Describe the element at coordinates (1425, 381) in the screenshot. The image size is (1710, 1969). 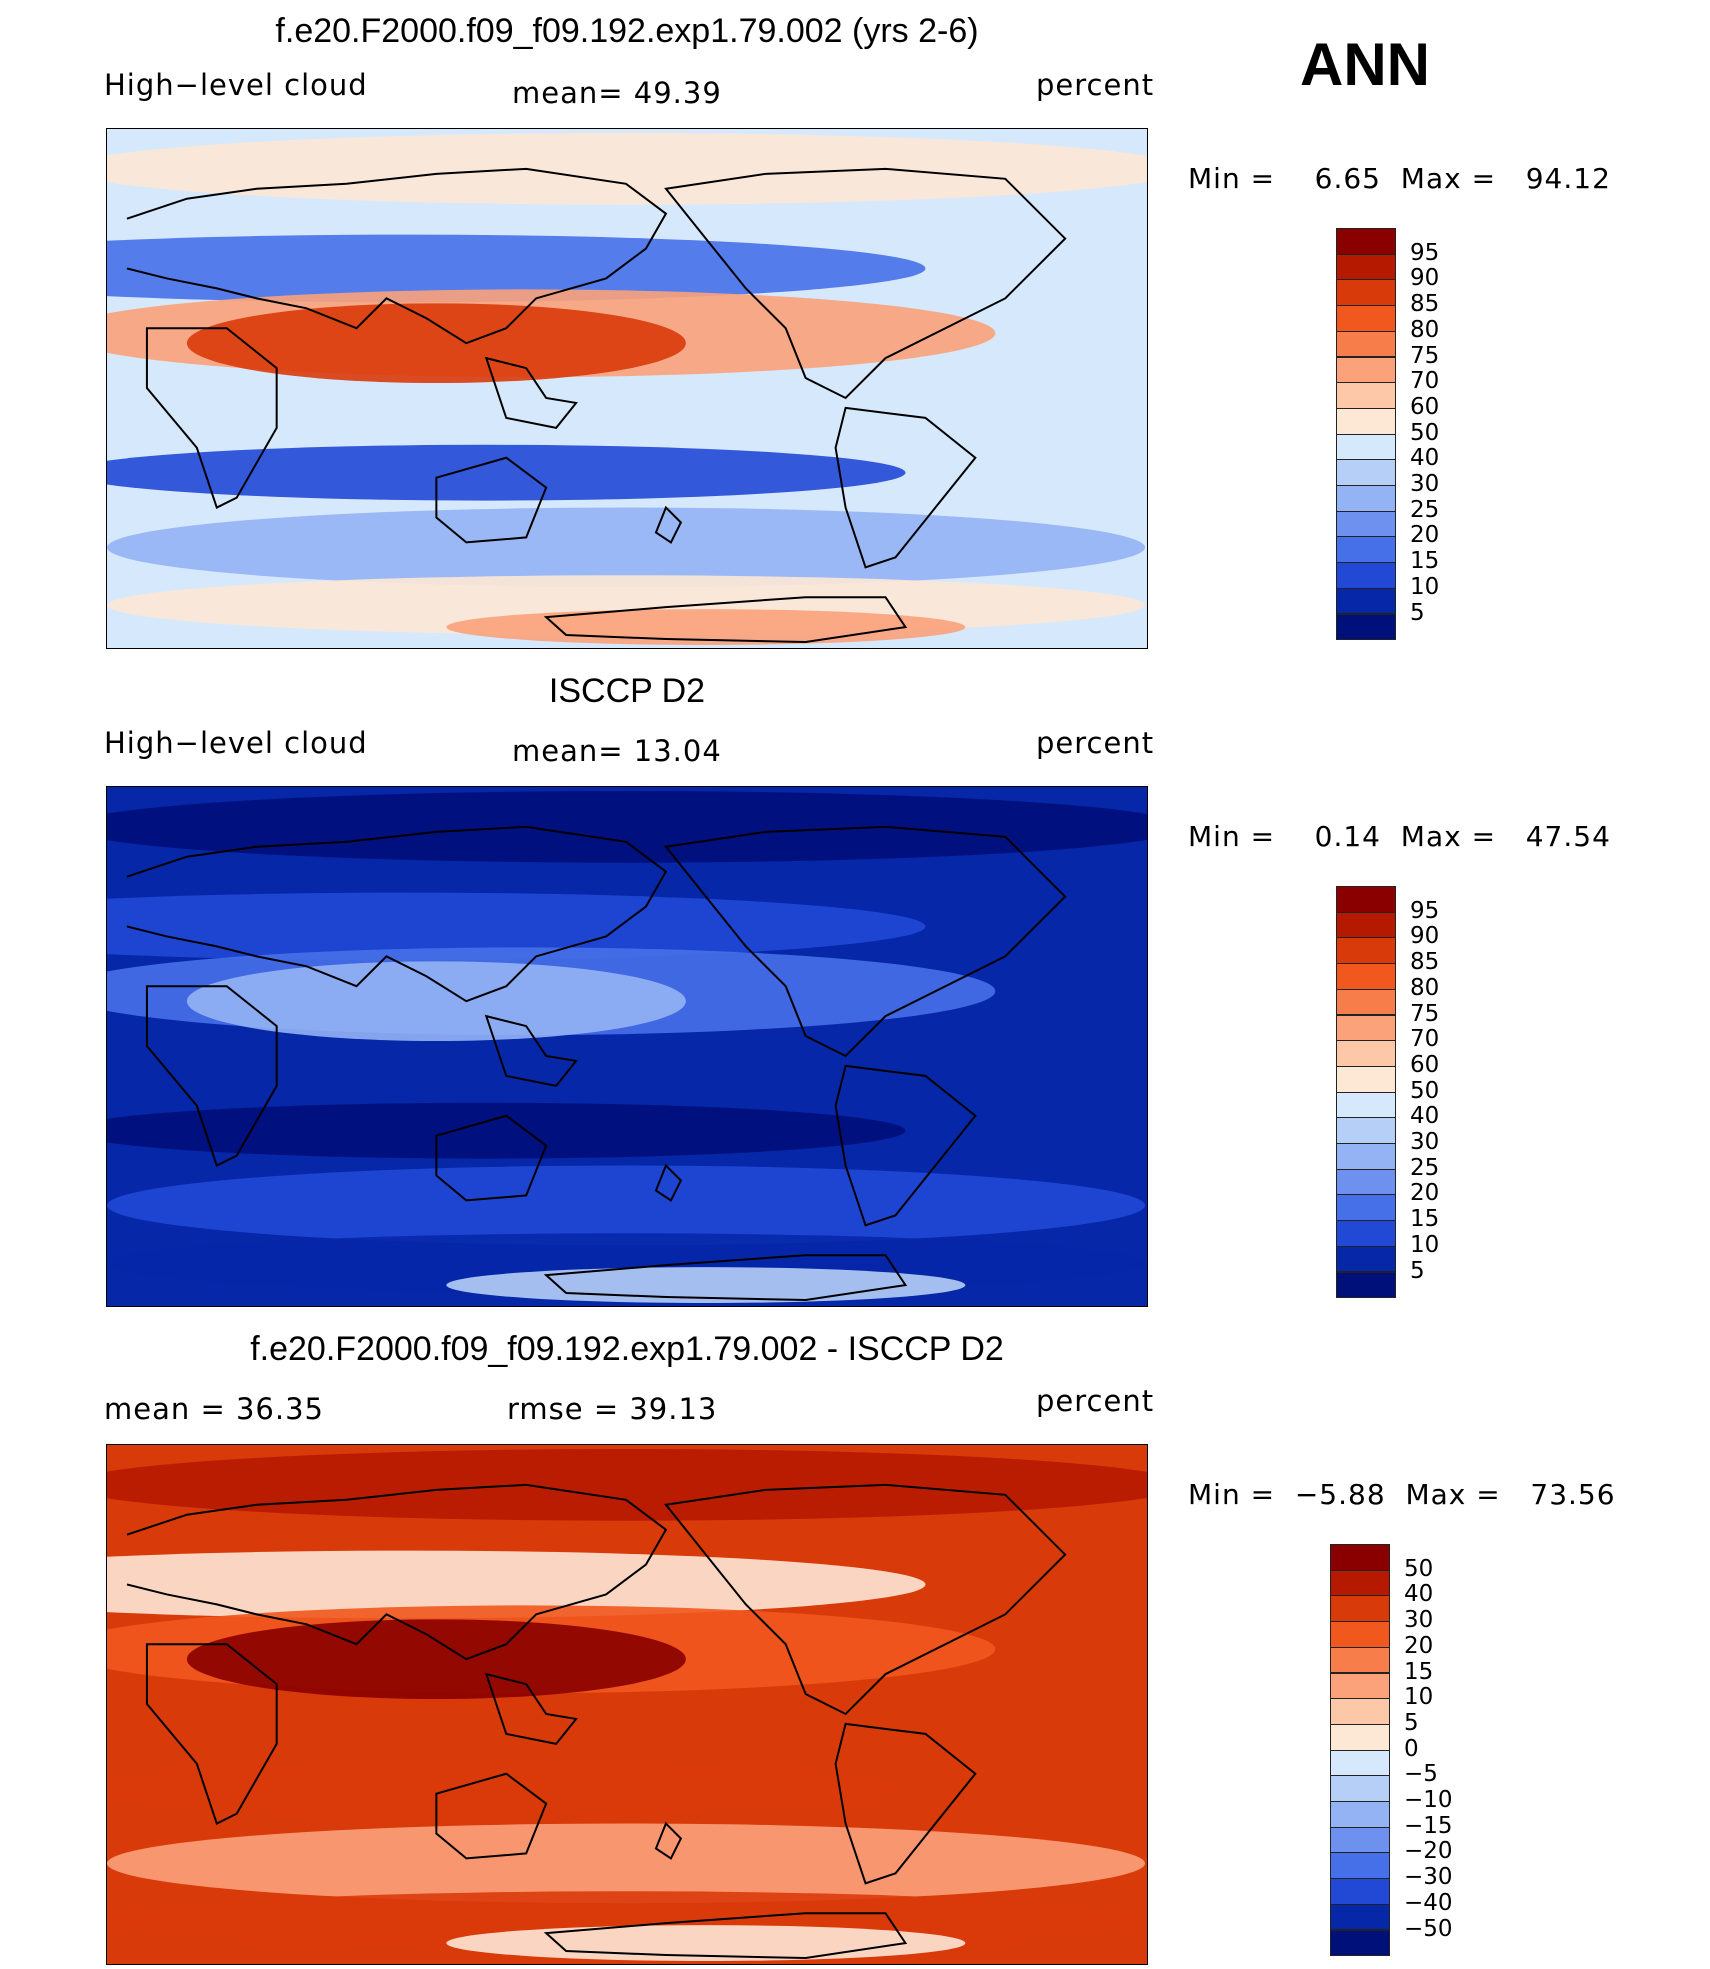
I see `colorbar-tick-label: 70` at that location.